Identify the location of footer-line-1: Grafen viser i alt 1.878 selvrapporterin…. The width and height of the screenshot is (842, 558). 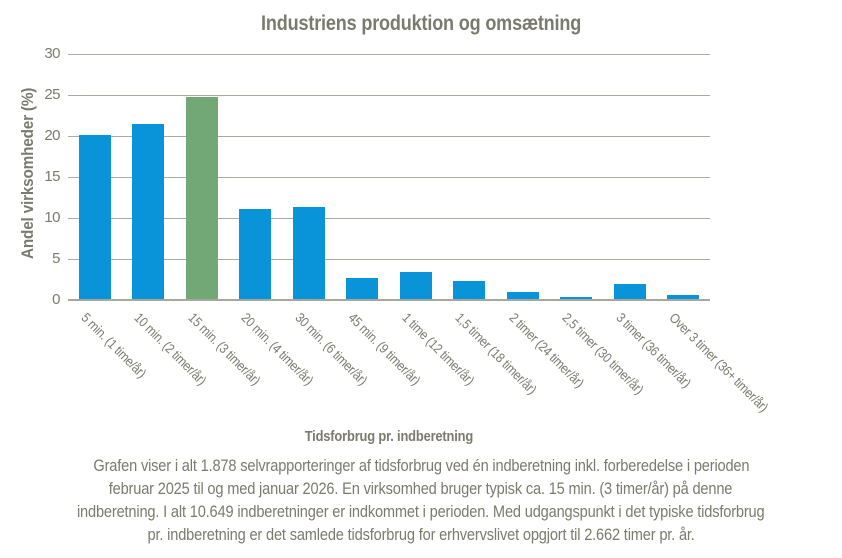
(421, 465).